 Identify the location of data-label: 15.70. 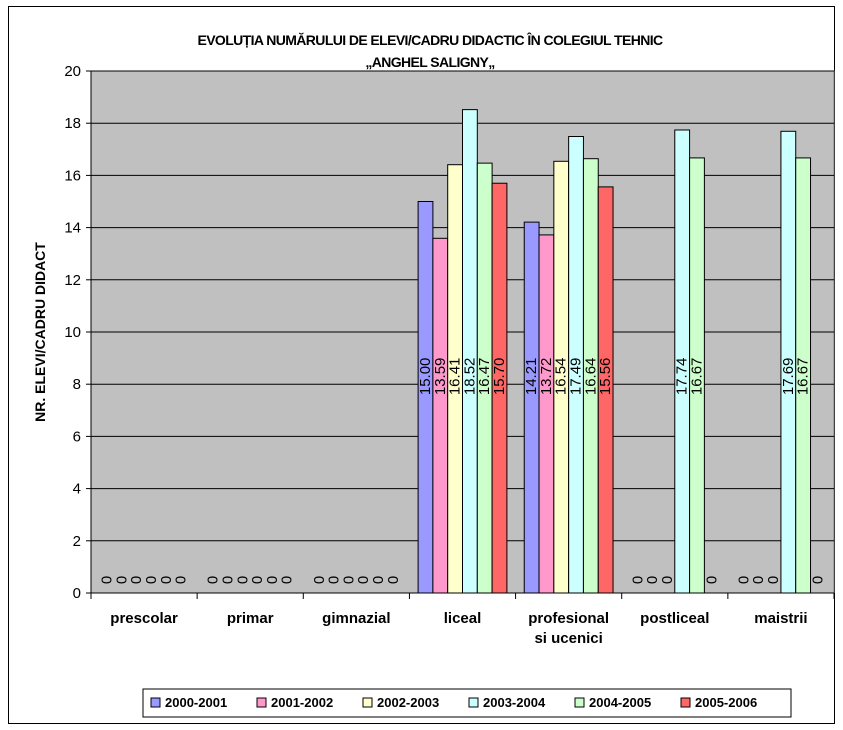
(499, 377).